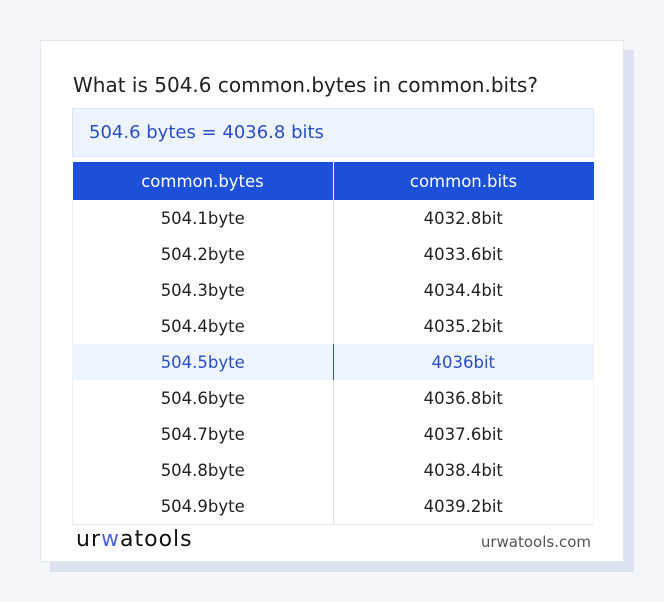  Describe the element at coordinates (463, 290) in the screenshot. I see `bits-cell: 4034.4bit` at that location.